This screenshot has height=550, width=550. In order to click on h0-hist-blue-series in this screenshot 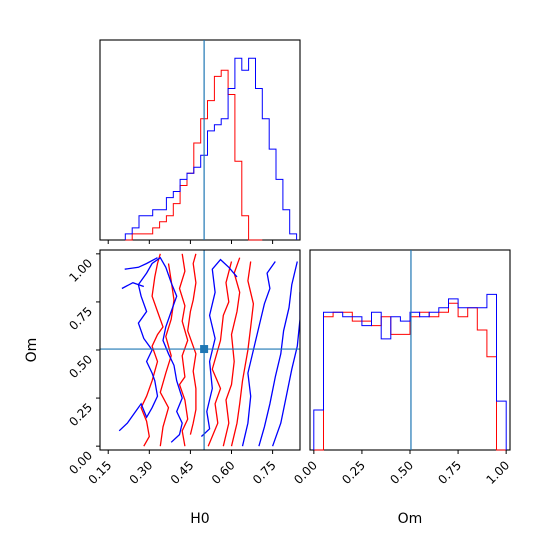, I will do `click(210, 149)`.